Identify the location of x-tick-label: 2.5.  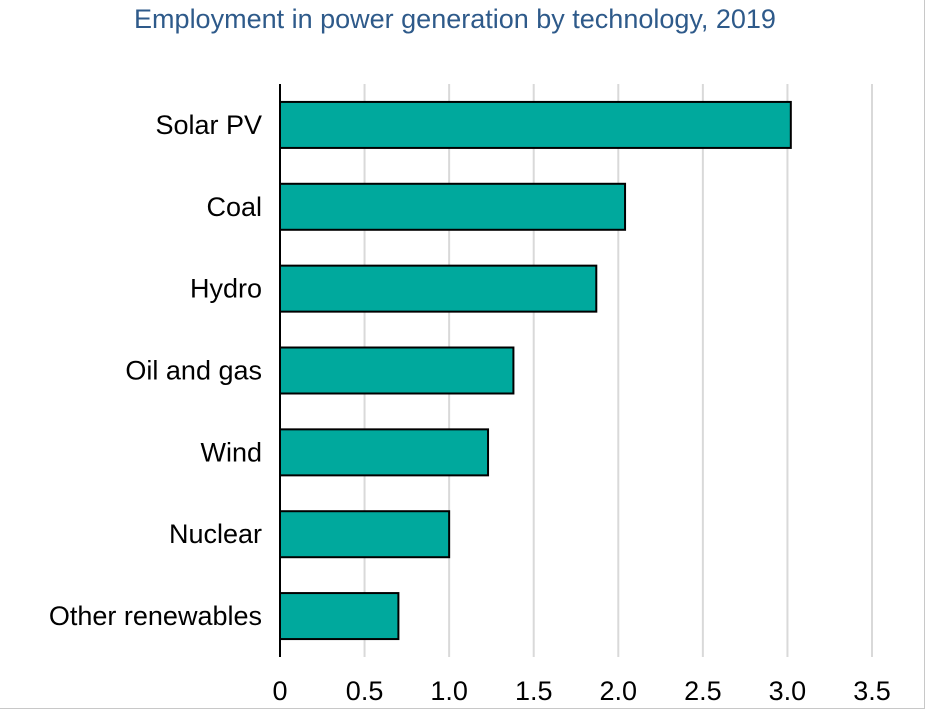
(703, 691).